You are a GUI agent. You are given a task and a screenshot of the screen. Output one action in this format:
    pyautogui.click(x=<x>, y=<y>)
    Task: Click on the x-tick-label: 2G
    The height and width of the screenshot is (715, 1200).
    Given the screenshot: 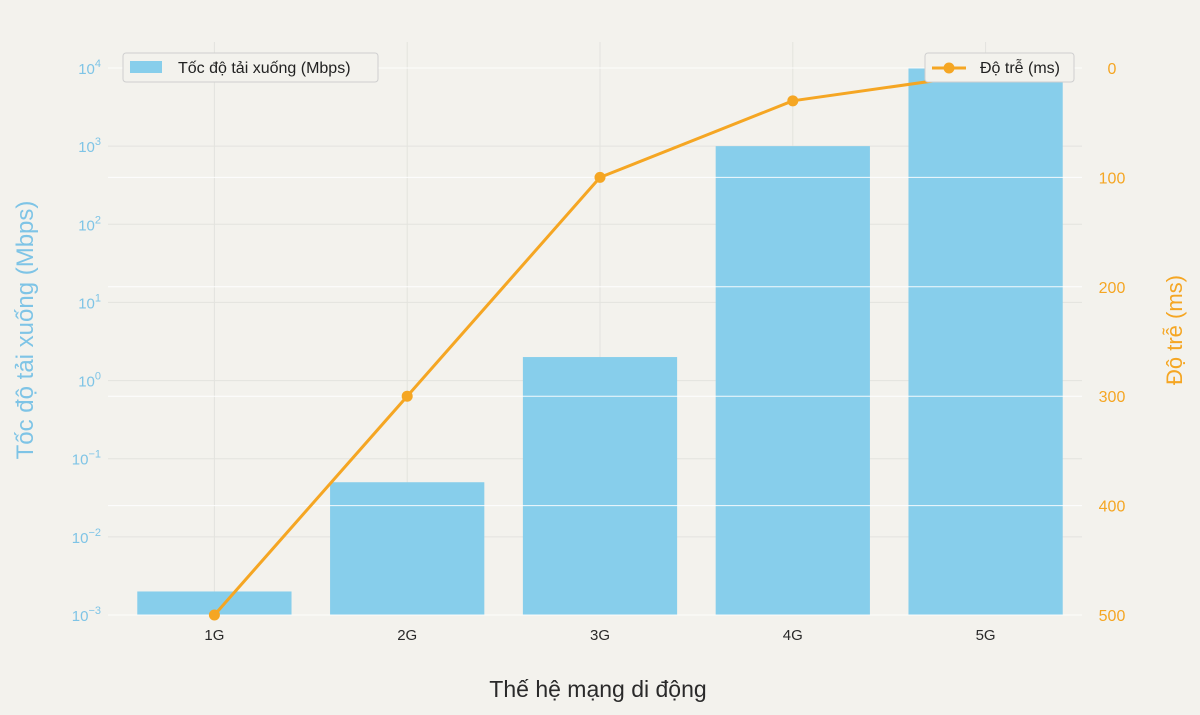 What is the action you would take?
    pyautogui.click(x=407, y=635)
    